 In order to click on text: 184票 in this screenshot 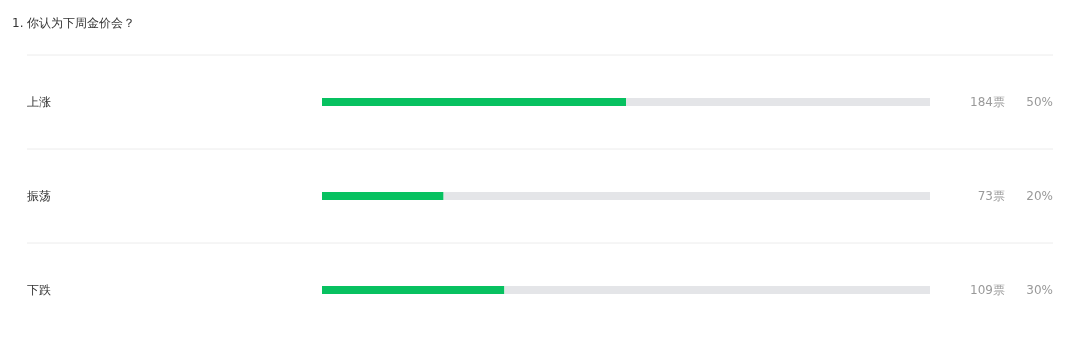, I will do `click(987, 102)`.